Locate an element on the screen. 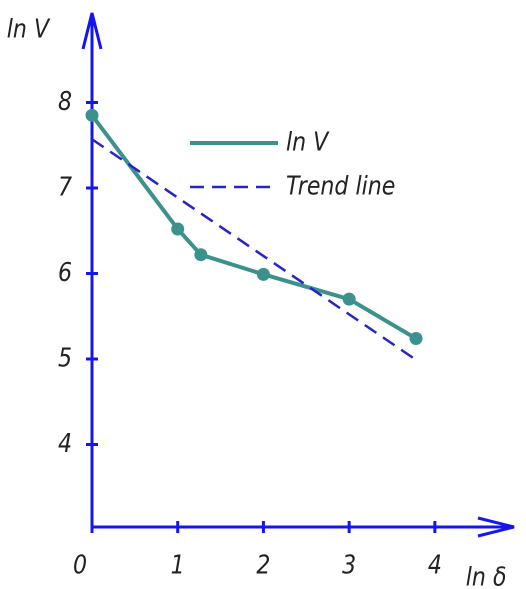 This screenshot has height=589, width=526. x-axis-label: ln δ is located at coordinates (486, 575).